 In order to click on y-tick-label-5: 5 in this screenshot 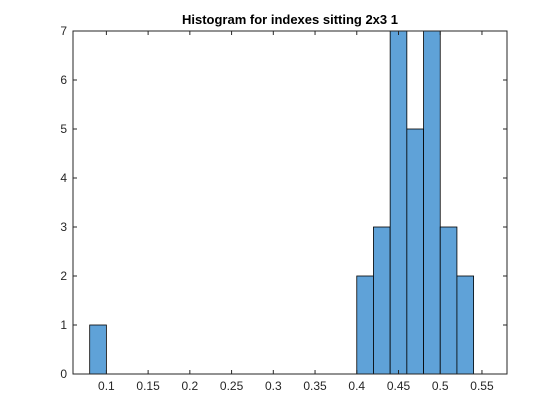, I will do `click(63, 129)`.